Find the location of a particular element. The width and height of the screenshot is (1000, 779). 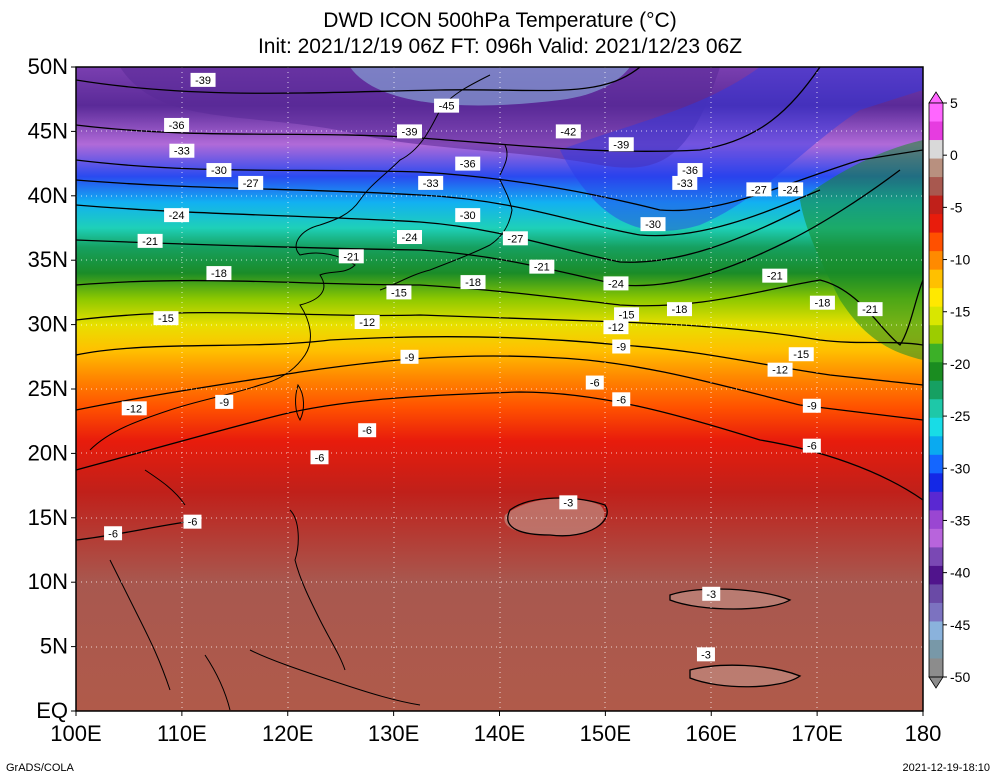

contour-label: -39 is located at coordinates (621, 144).